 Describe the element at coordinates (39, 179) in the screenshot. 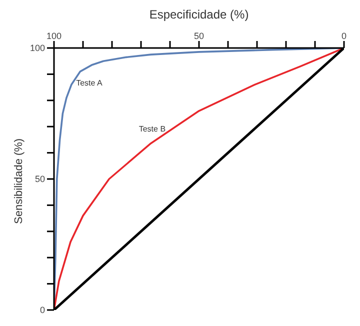

I see `y-tick-label: 50` at that location.